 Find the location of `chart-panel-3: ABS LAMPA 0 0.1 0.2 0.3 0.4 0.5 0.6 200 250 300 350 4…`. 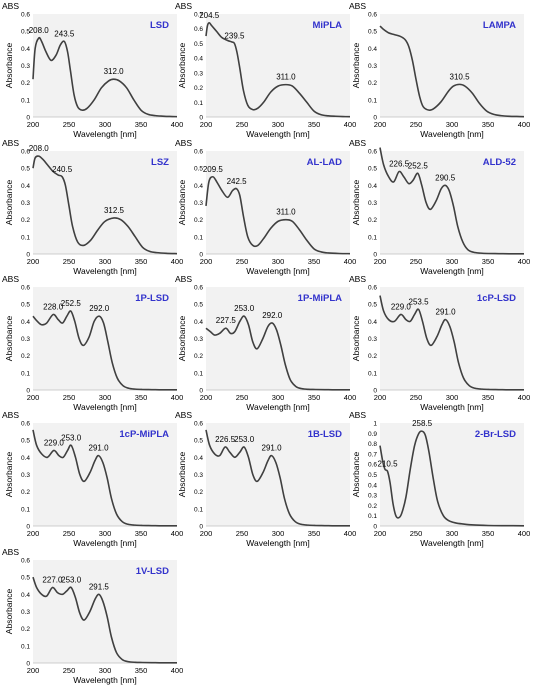

chart-panel-3: ABS LAMPA 0 0.1 0.2 0.3 0.4 0.5 0.6 200 250 300 350 4… is located at coordinates (439, 70).